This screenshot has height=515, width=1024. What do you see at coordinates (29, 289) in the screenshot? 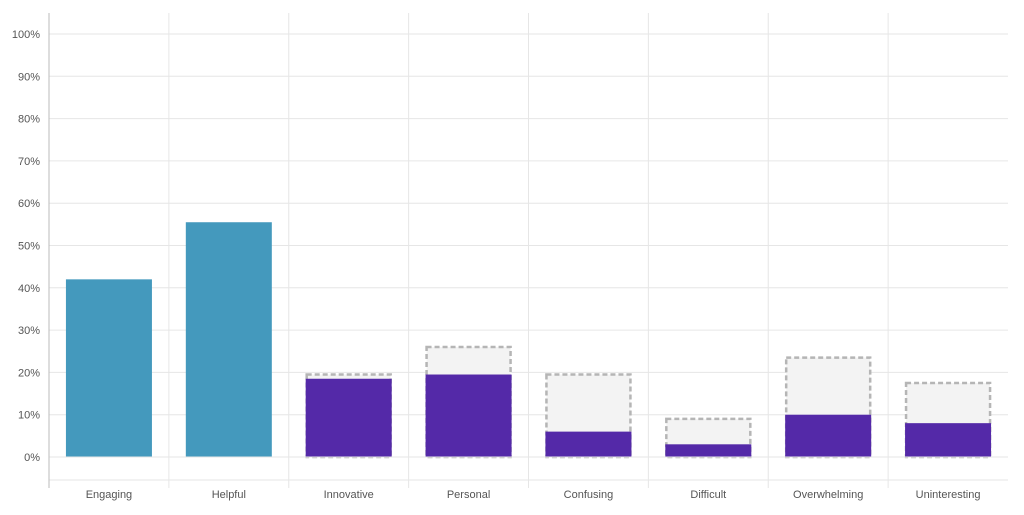
I see `y-tick-label: 40%` at bounding box center [29, 289].